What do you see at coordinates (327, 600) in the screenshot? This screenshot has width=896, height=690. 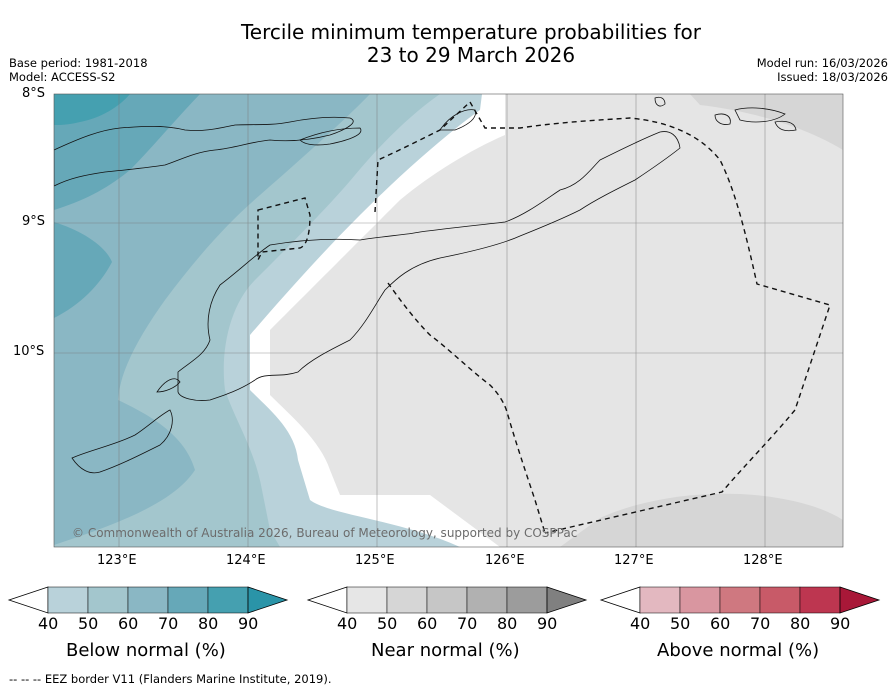 I see `near-normal-colorbar-low-arrow` at bounding box center [327, 600].